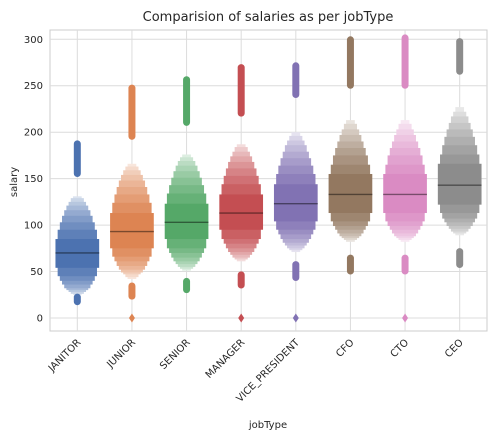 Image resolution: width=495 pixels, height=437 pixels. What do you see at coordinates (345, 348) in the screenshot?
I see `x-tick-label: CFO` at bounding box center [345, 348].